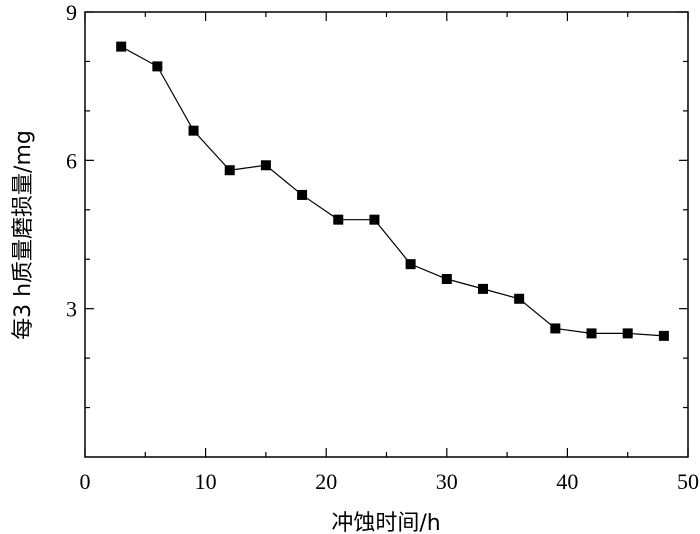 This screenshot has height=534, width=700. Describe the element at coordinates (385, 522) in the screenshot. I see `x-axis-title: 冲蚀时间/h` at that location.